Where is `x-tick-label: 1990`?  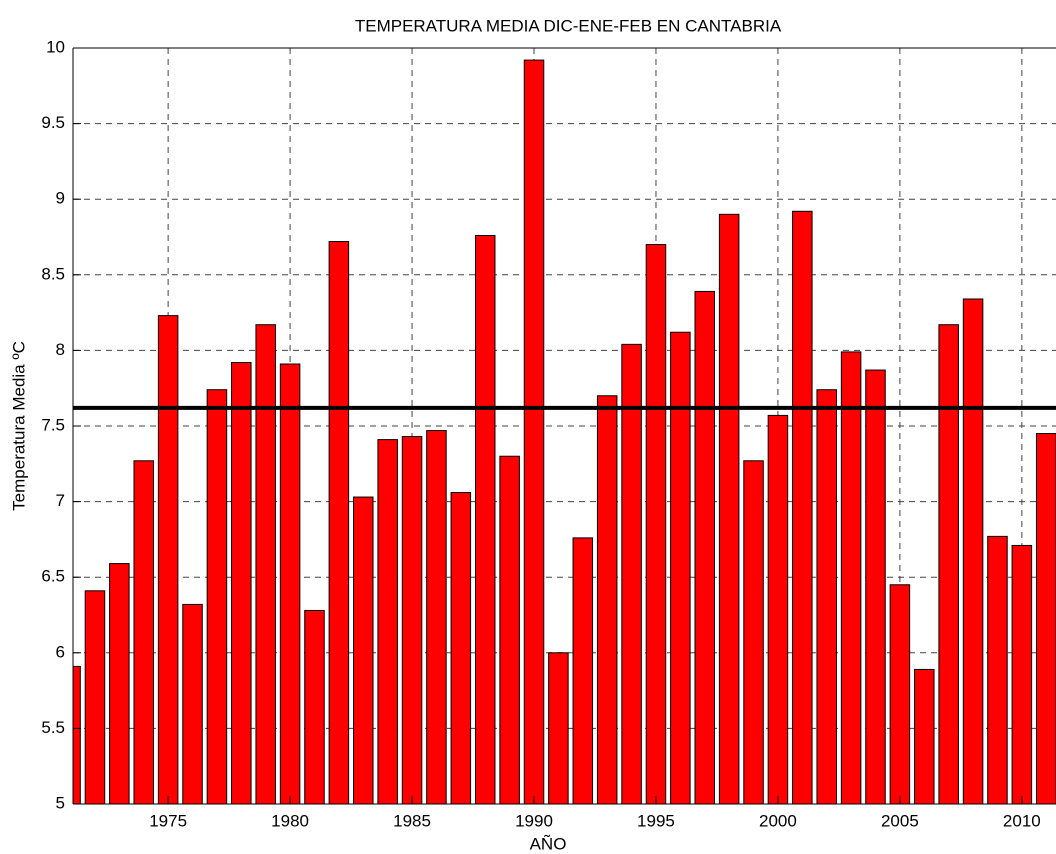 x-tick-label: 1990 is located at coordinates (534, 820).